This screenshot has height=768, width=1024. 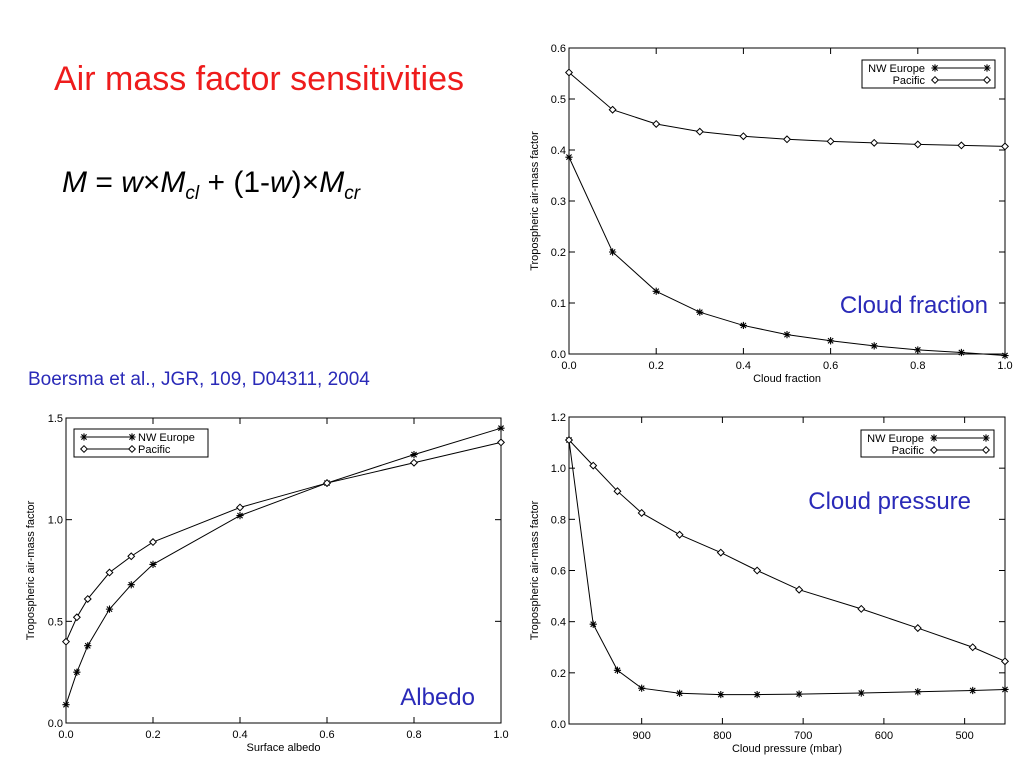 I want to click on surface-albedo-y-tick-label: 0.5, so click(x=55, y=622).